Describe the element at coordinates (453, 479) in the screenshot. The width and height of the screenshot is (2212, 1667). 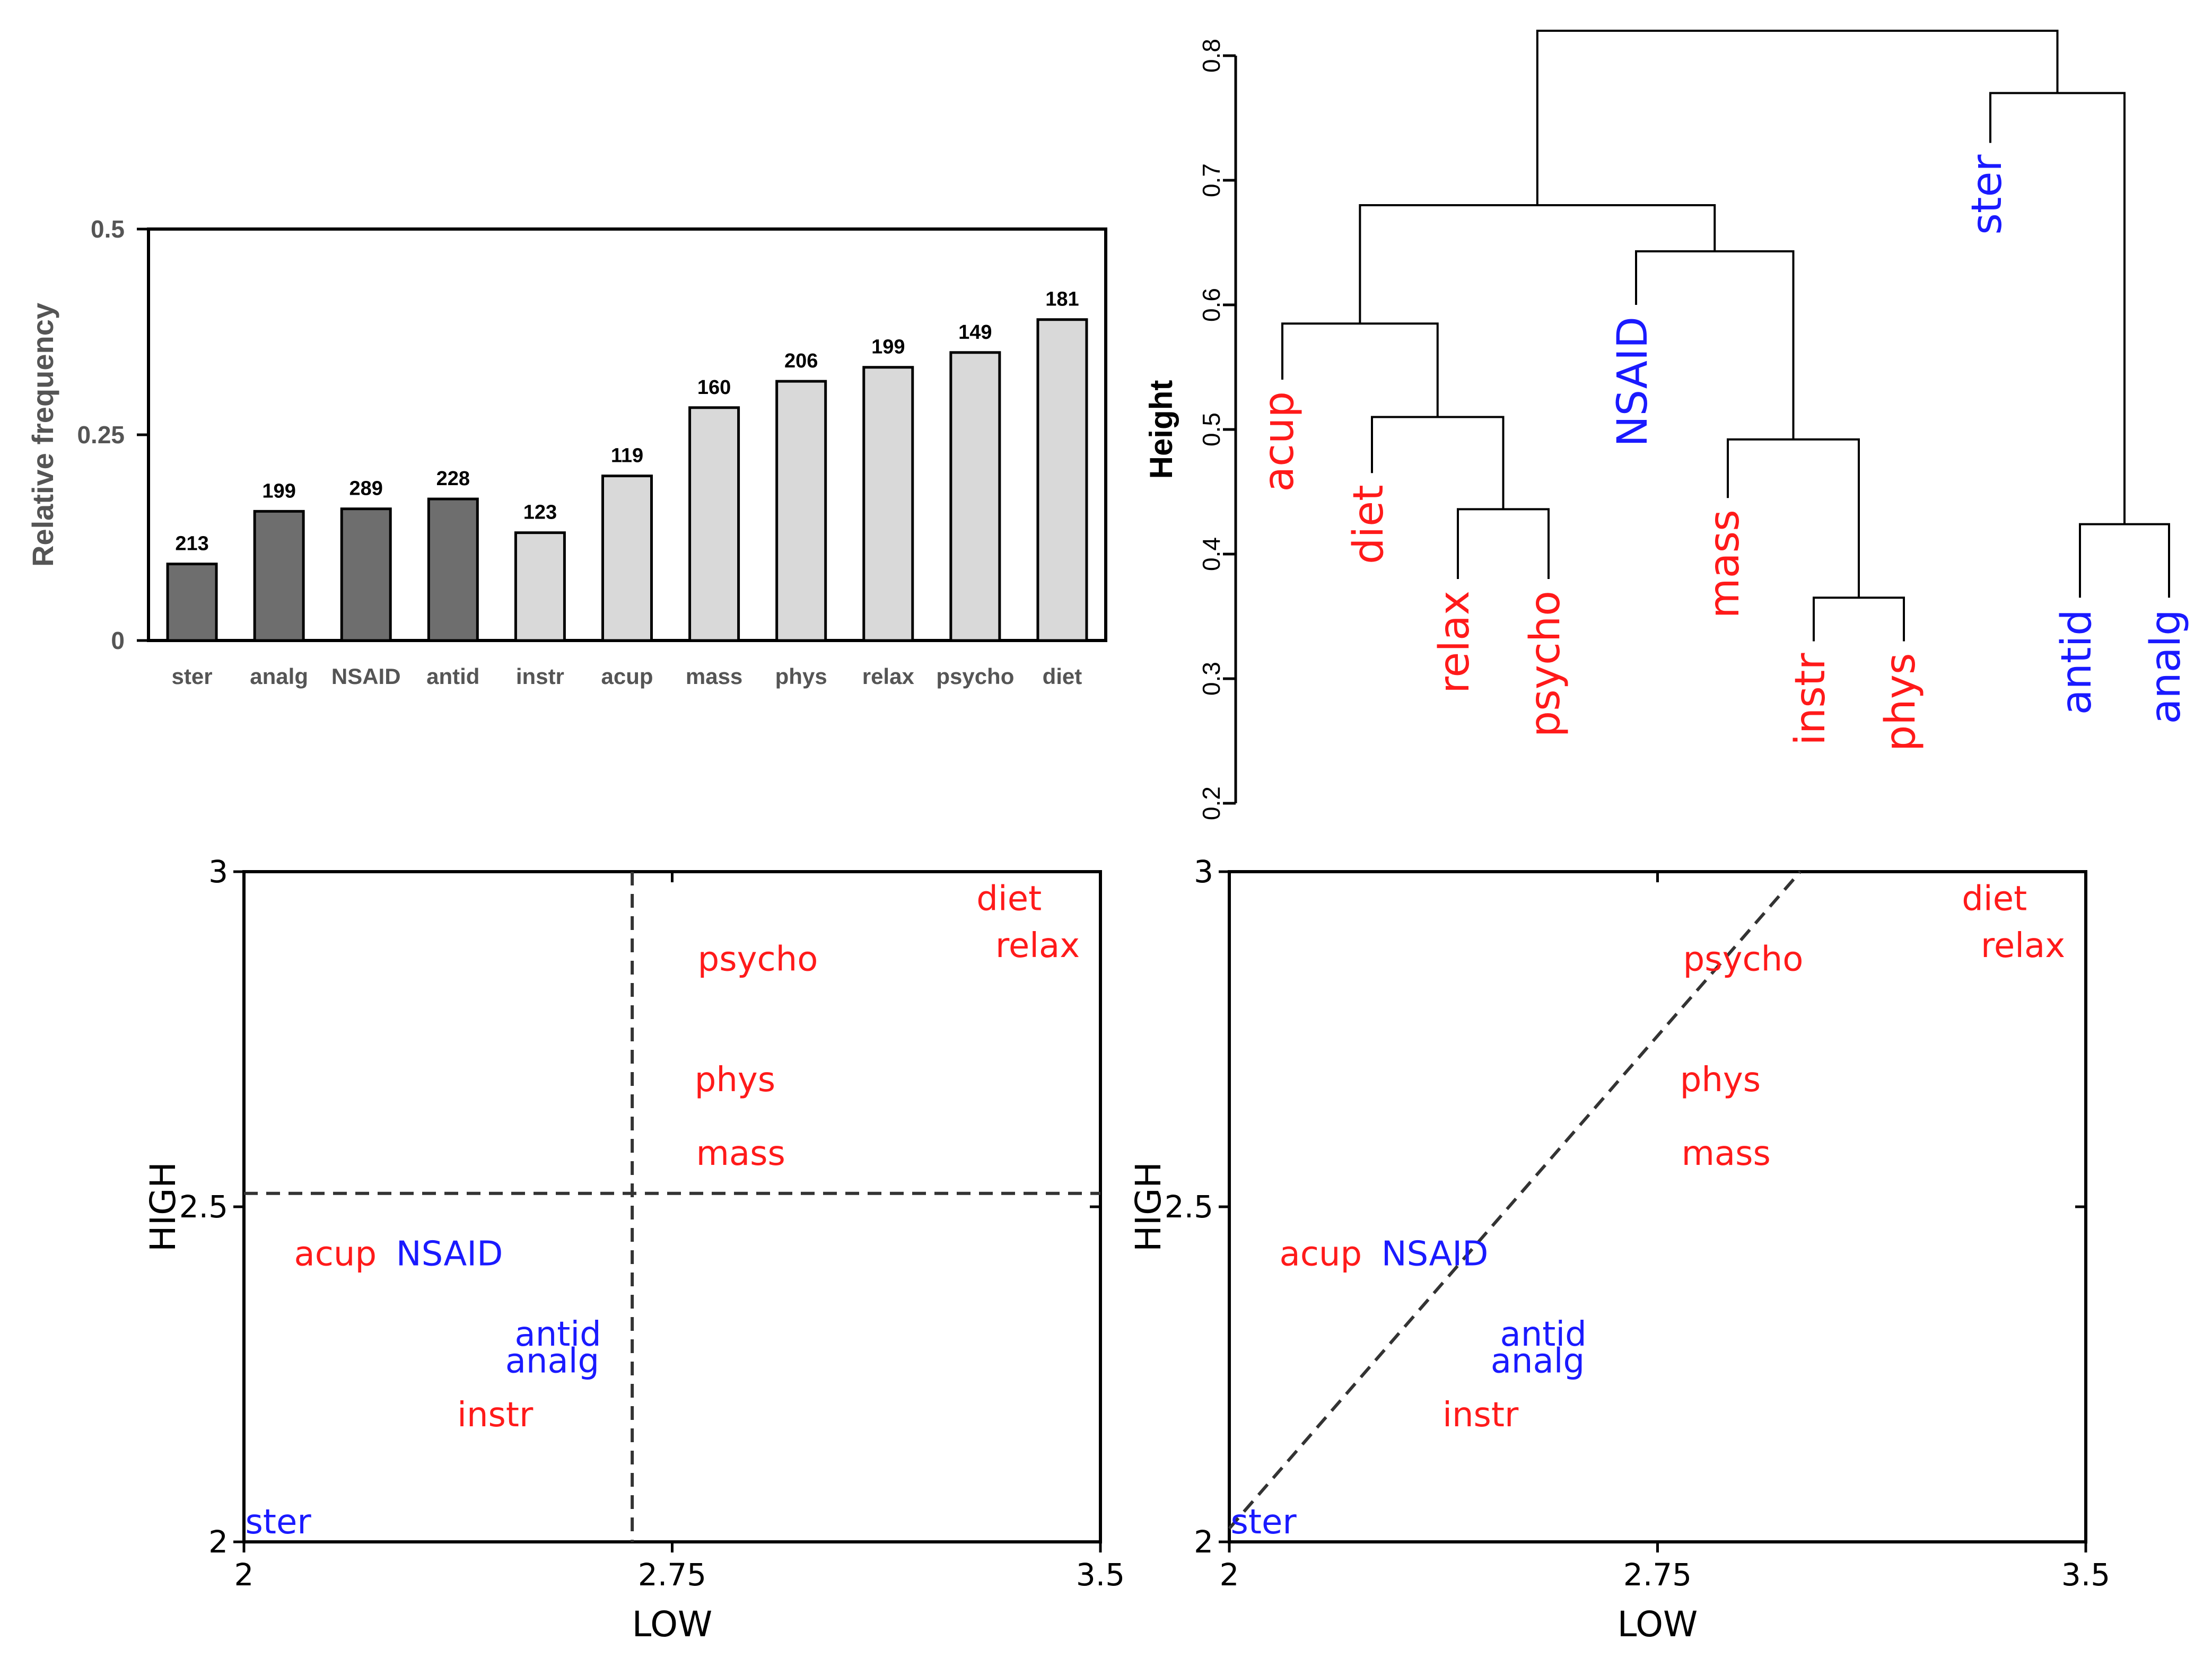
I see `bar-data-label: 228` at that location.